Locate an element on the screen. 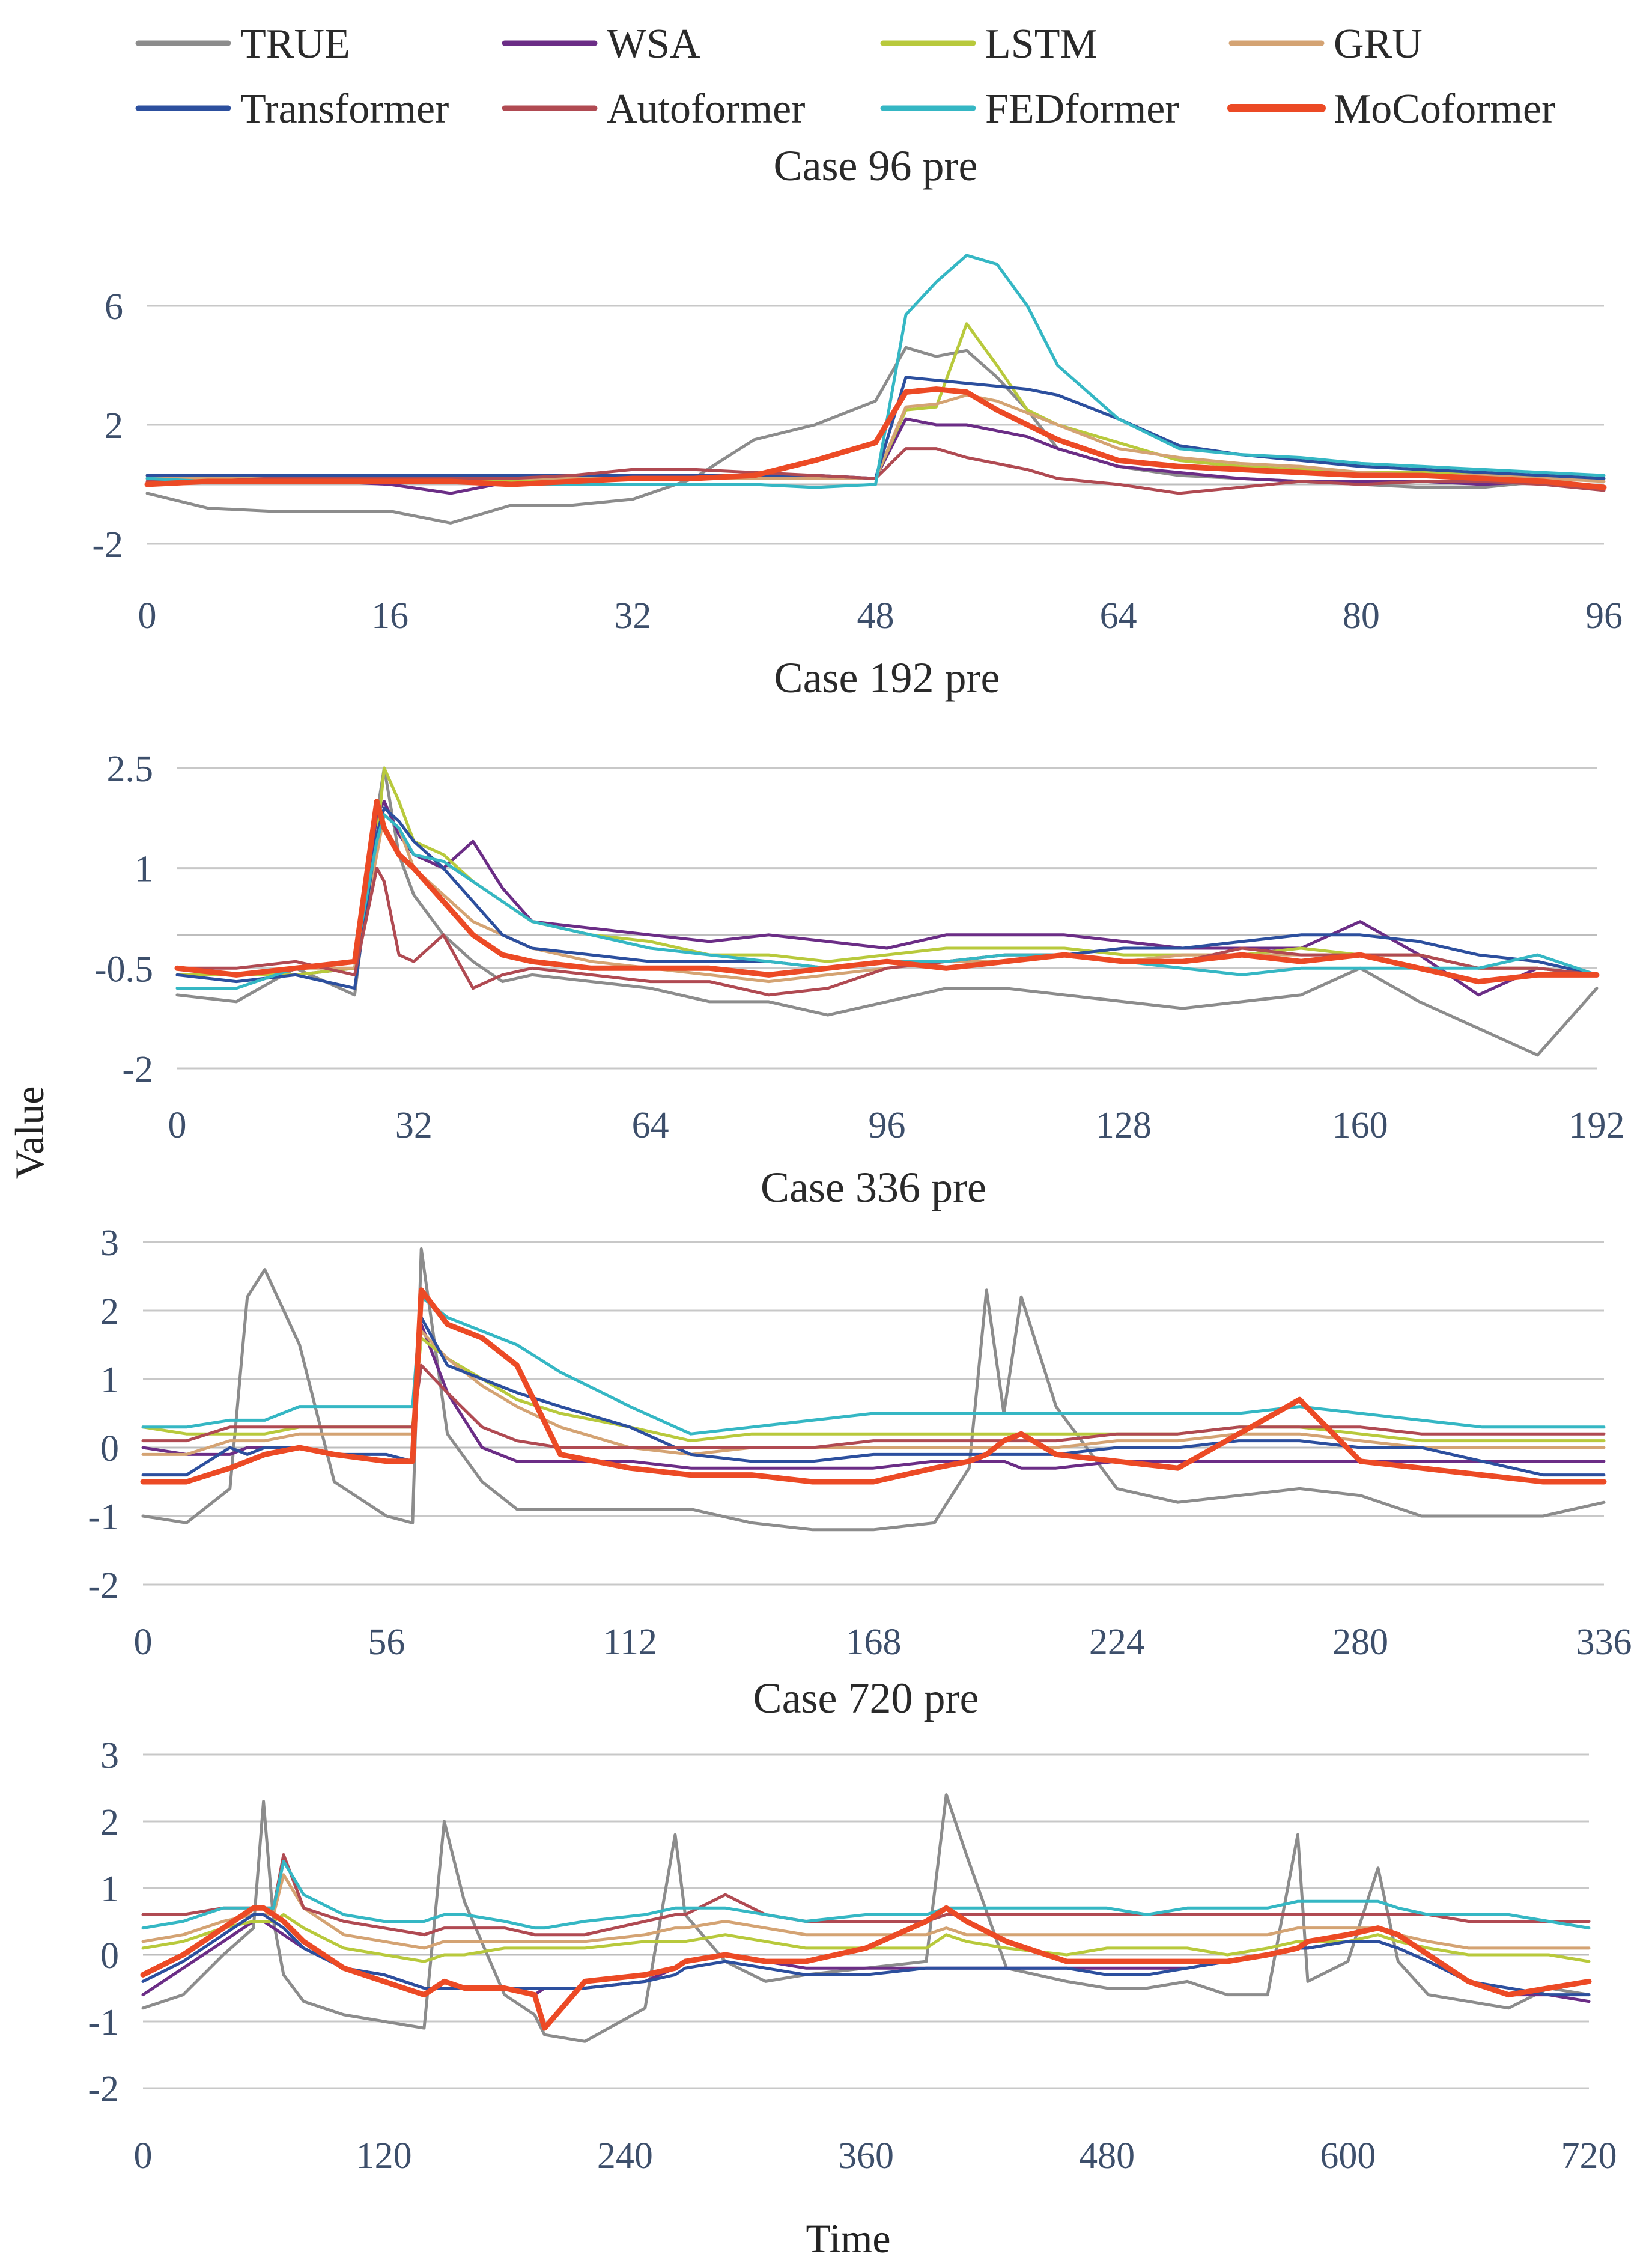 The width and height of the screenshot is (1652, 2266). series-line-gru is located at coordinates (866, 1911).